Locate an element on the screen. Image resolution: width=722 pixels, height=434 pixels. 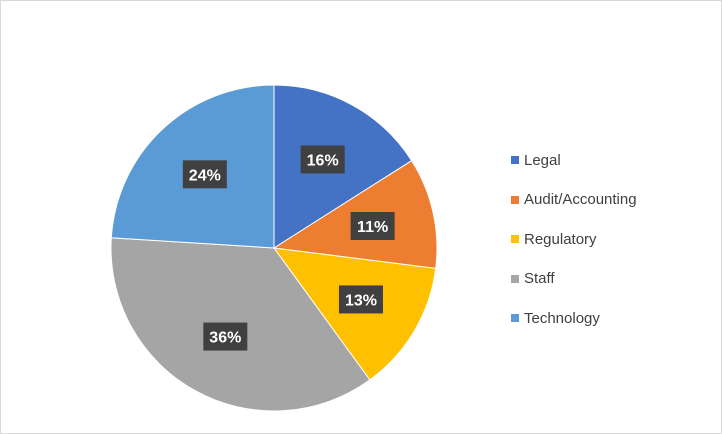
data-label: 16% is located at coordinates (322, 159).